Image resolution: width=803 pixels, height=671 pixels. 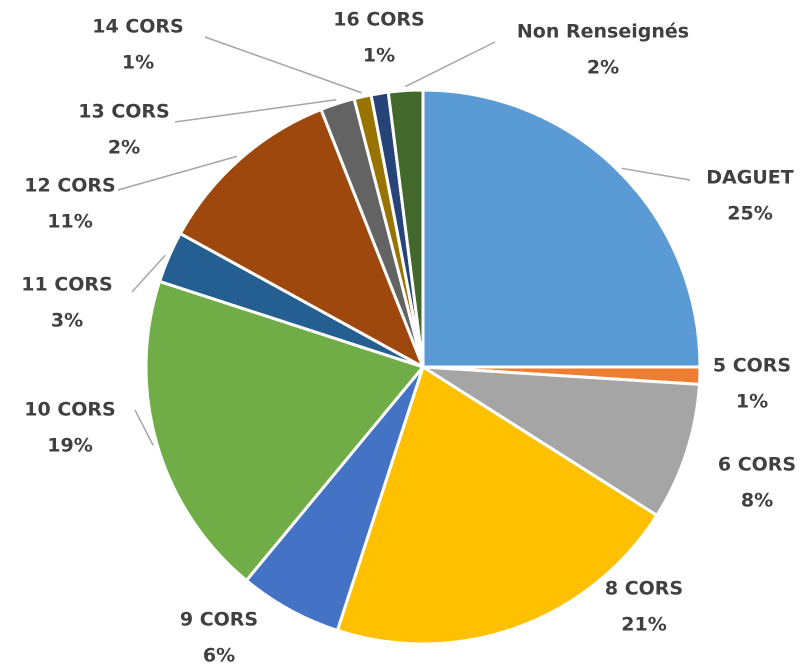 I want to click on data-label-value: 21%, so click(x=643, y=625).